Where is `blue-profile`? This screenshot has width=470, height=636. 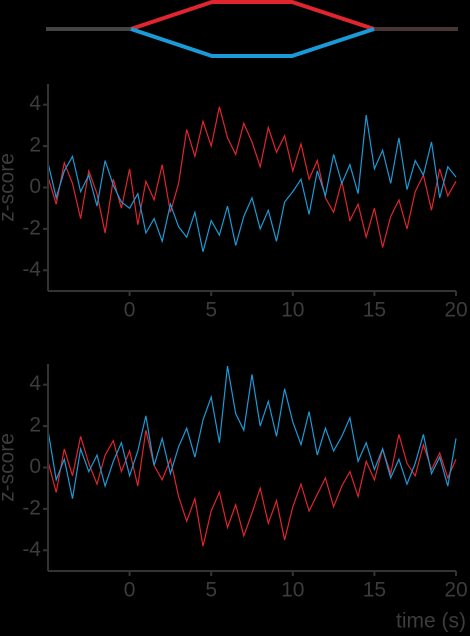 blue-profile is located at coordinates (252, 42).